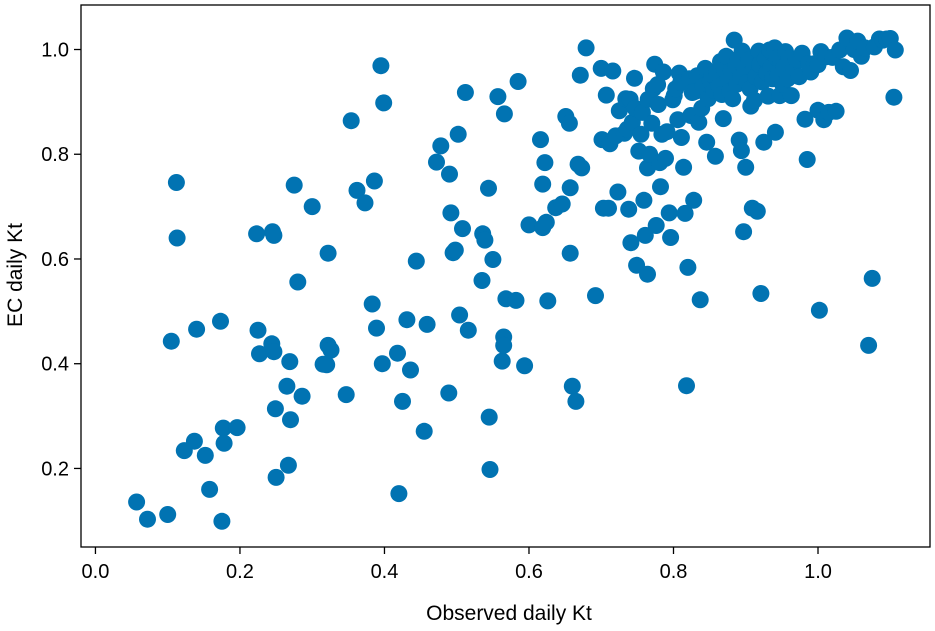 Image resolution: width=935 pixels, height=631 pixels. What do you see at coordinates (55, 469) in the screenshot?
I see `y-tick-label: 0.2` at bounding box center [55, 469].